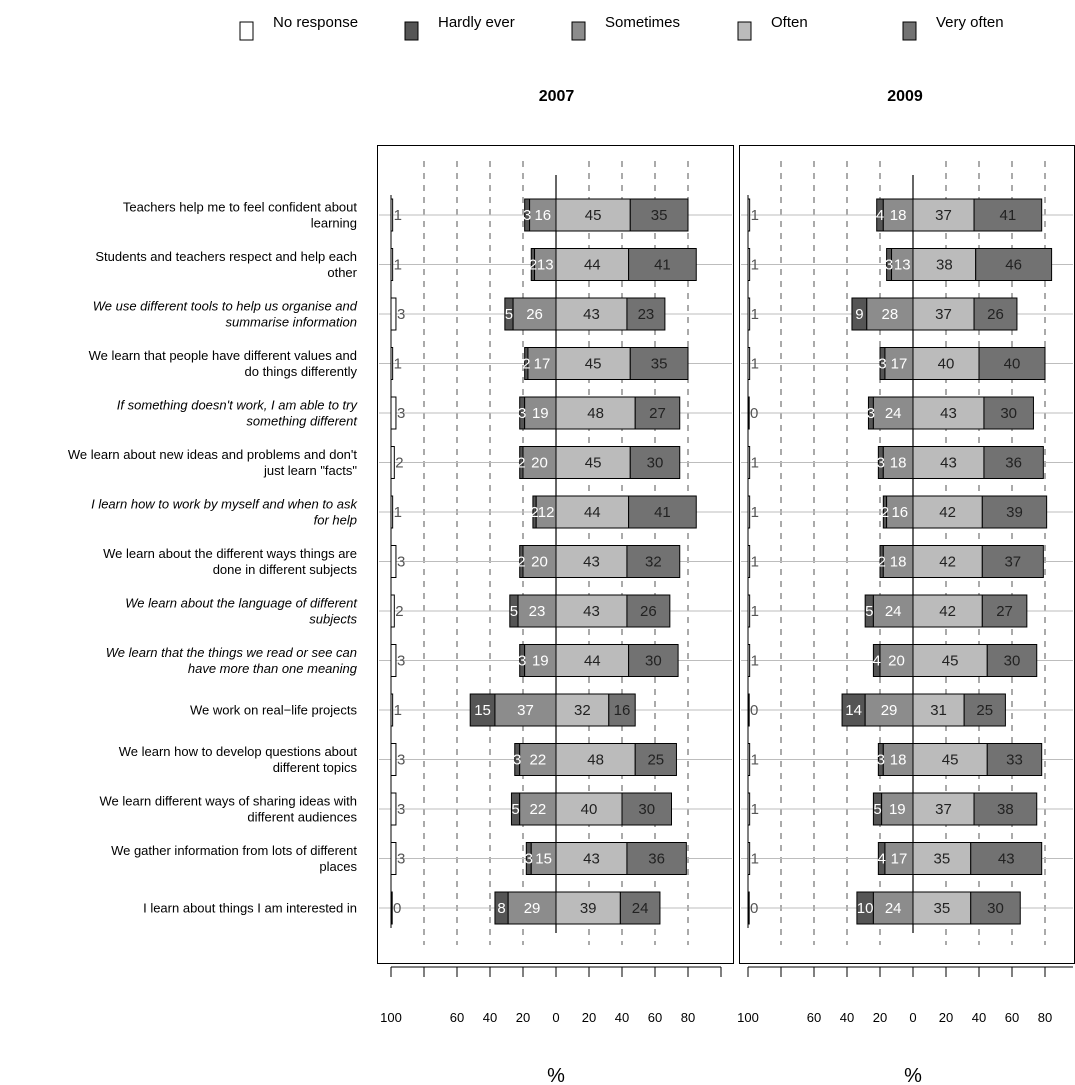 The height and width of the screenshot is (1085, 1075). What do you see at coordinates (537, 611) in the screenshot?
I see `label-sometimes: 23` at bounding box center [537, 611].